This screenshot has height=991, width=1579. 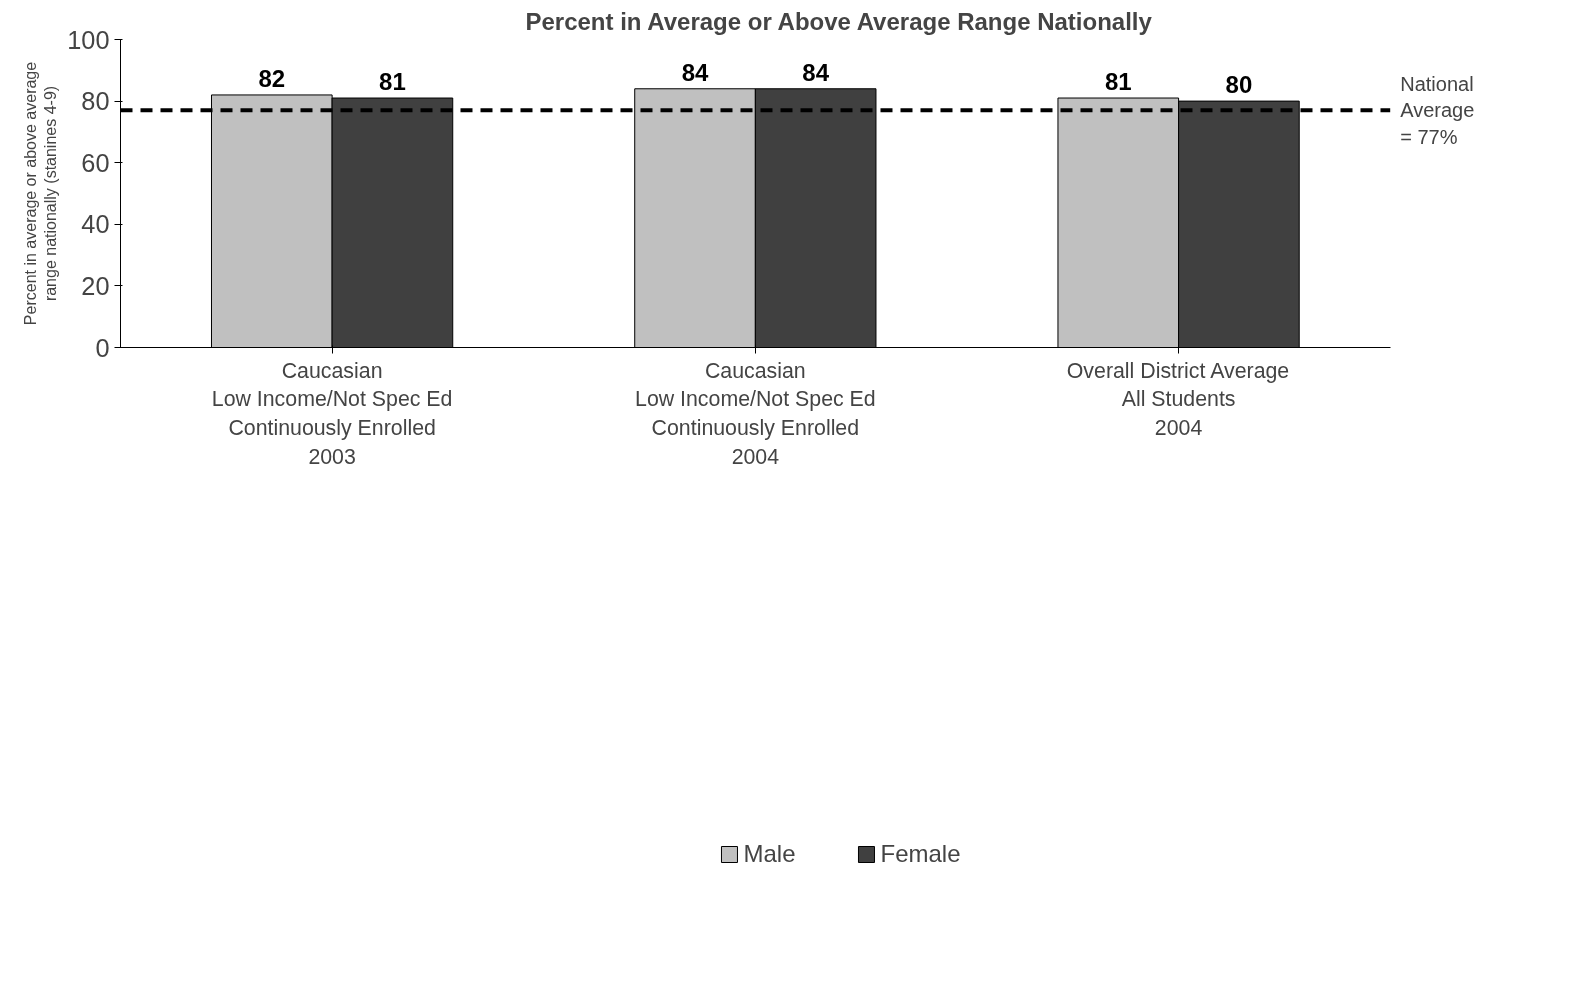 I want to click on ref-line-label: National Average = 77%, so click(x=1437, y=110).